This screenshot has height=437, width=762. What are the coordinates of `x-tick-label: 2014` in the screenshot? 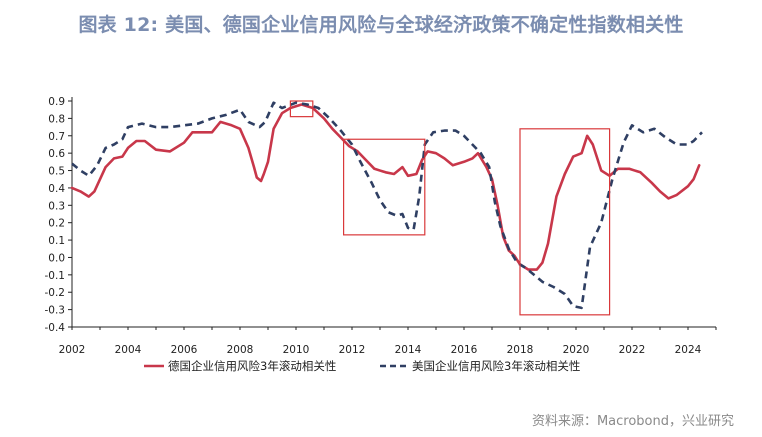 It's located at (408, 350).